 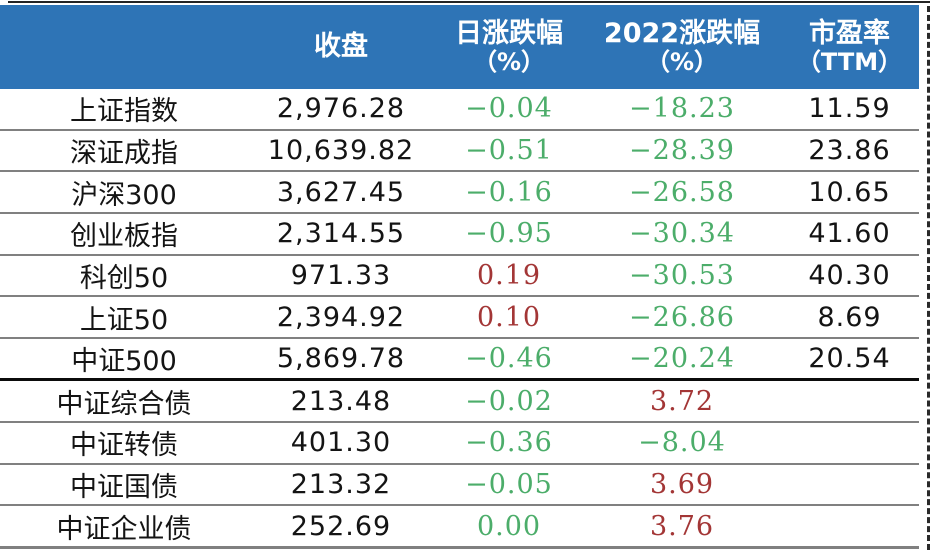 I want to click on table-row: 中证国债 213.32 −0.05 3.69, so click(x=459, y=486).